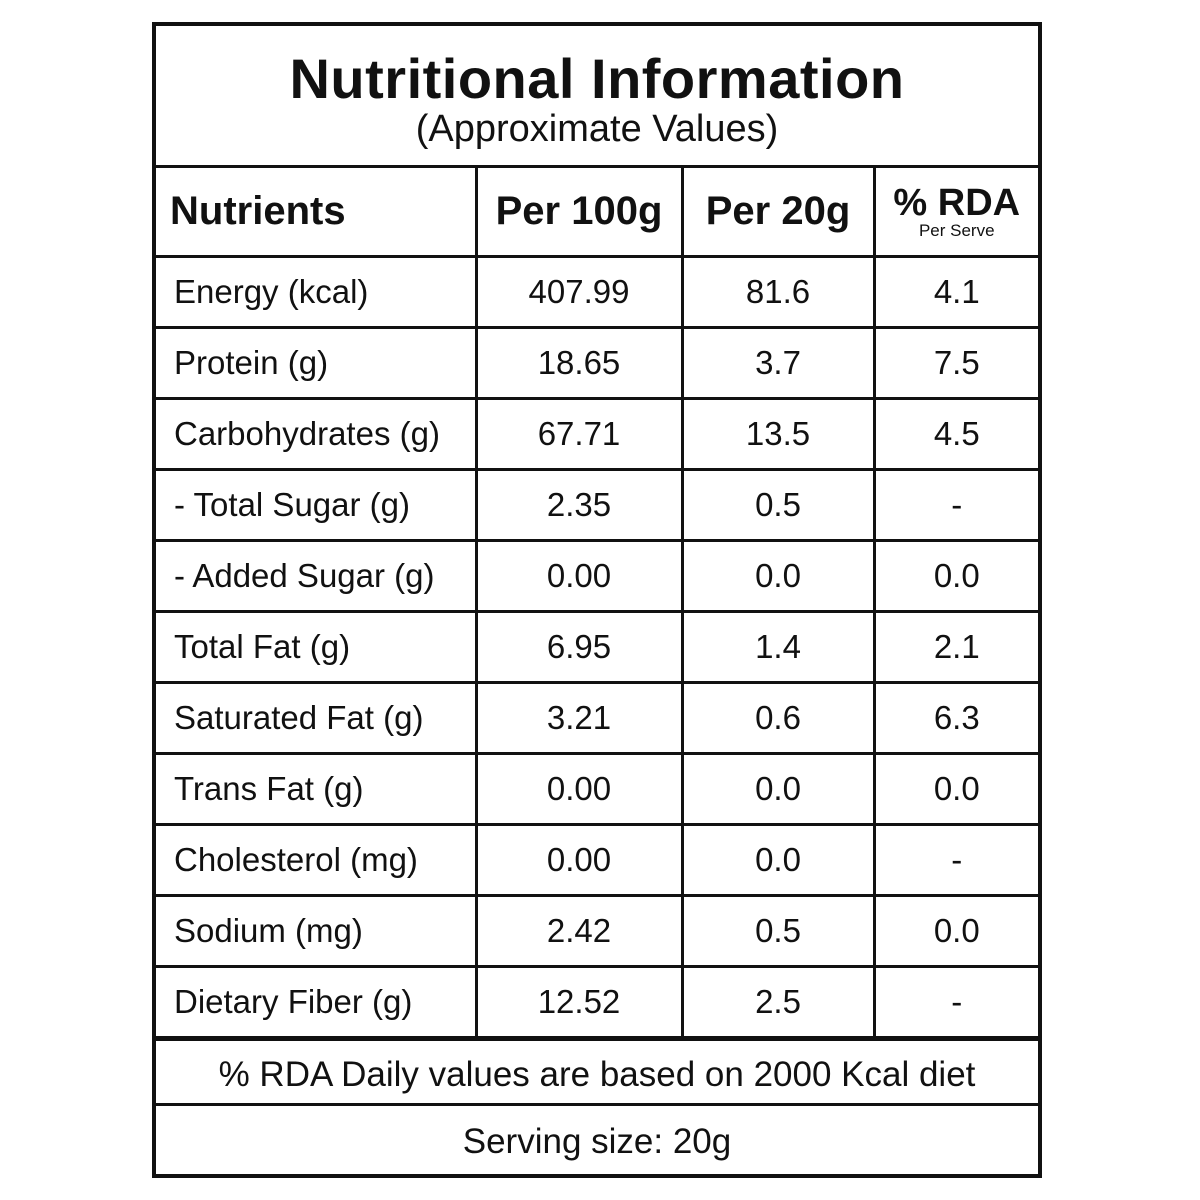 This screenshot has width=1200, height=1200. Describe the element at coordinates (579, 646) in the screenshot. I see `value-per-100g: 6.95` at that location.